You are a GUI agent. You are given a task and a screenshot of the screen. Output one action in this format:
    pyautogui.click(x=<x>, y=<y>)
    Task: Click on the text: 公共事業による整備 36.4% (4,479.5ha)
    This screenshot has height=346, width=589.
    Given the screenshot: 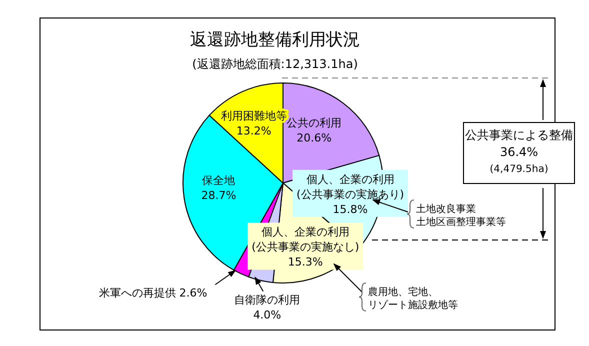 What is the action you would take?
    pyautogui.click(x=519, y=152)
    